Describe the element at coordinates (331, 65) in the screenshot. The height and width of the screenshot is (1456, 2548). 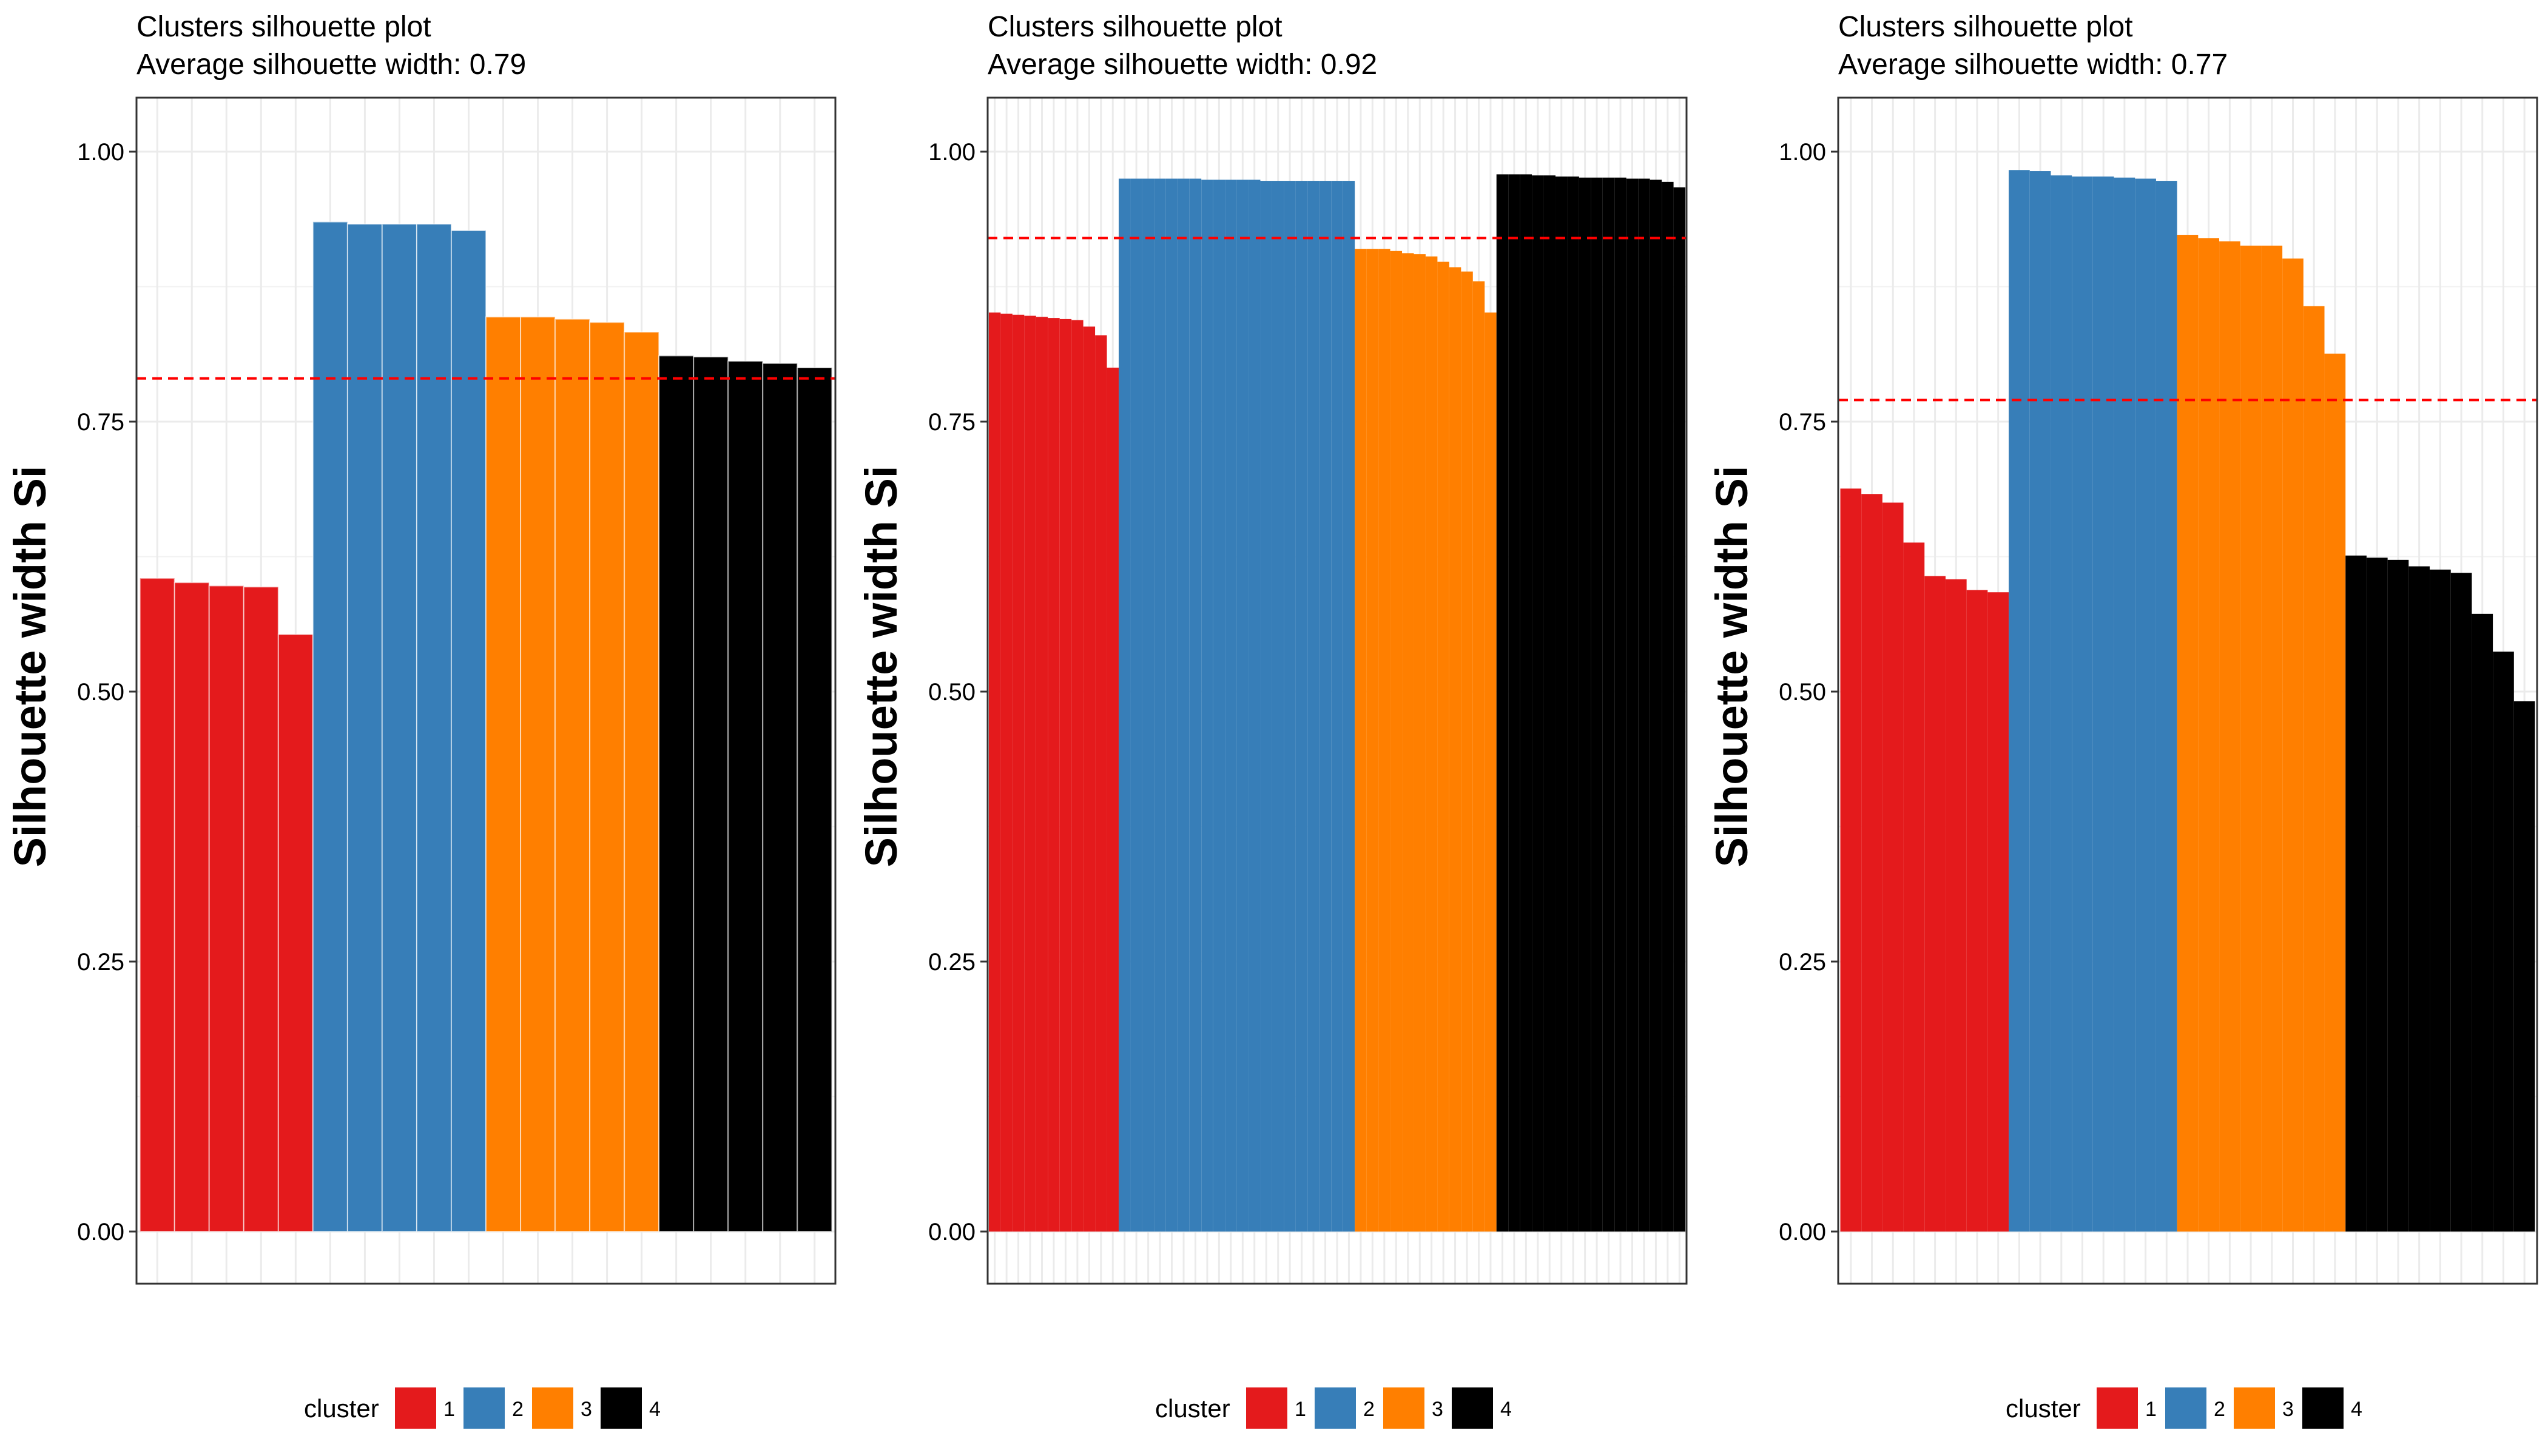
I see `chart-subtitle: Average silhouette width: 0.79` at that location.